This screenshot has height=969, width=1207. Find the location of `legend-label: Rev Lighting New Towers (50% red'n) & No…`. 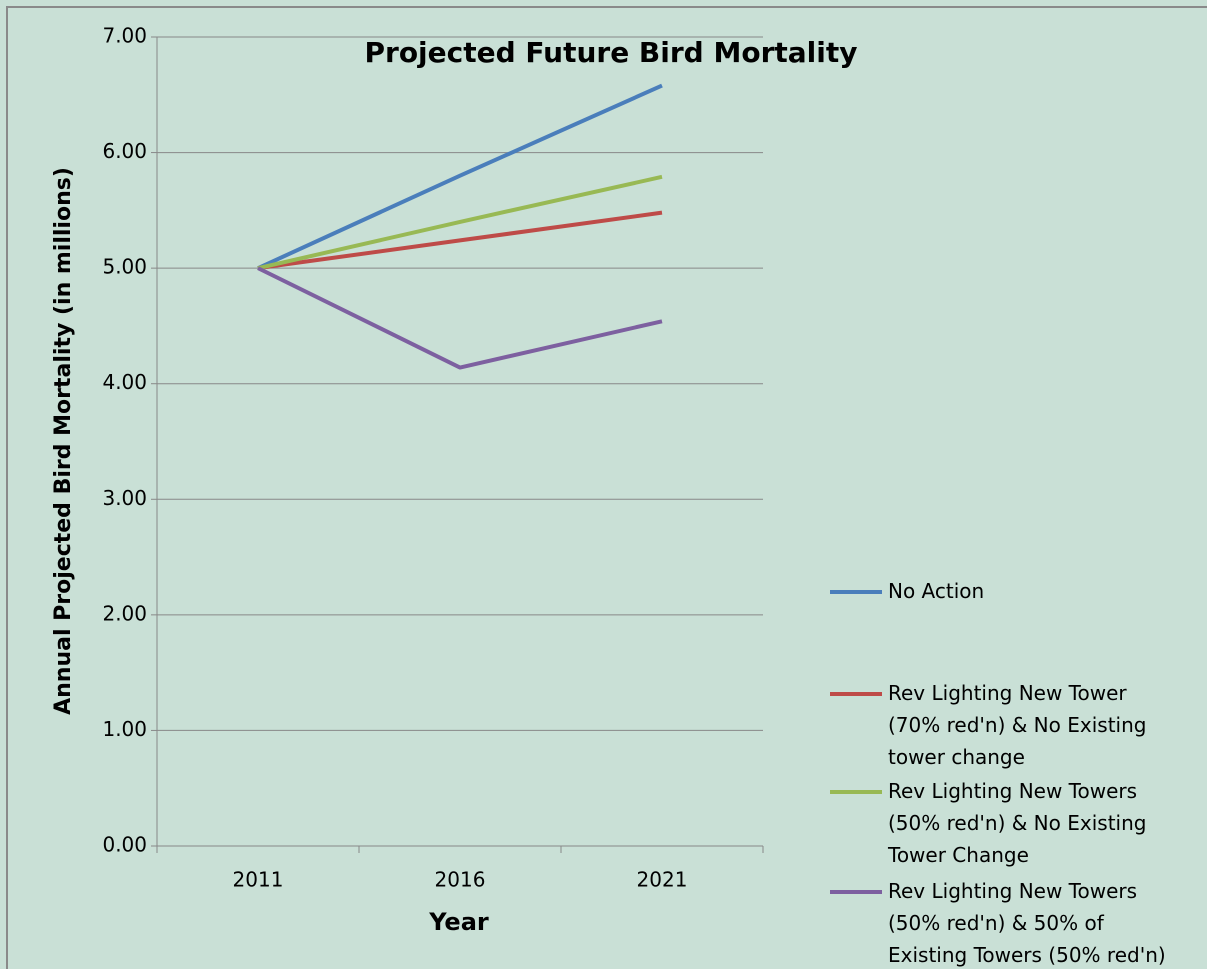

legend-label: Rev Lighting New Towers (50% red'n) & No… is located at coordinates (1017, 823).